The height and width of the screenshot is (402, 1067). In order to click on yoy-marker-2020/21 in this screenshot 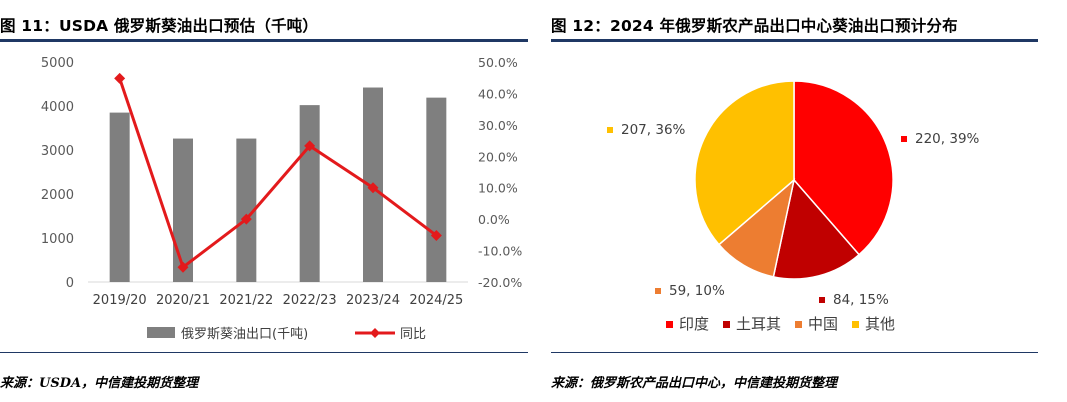, I will do `click(183, 267)`.